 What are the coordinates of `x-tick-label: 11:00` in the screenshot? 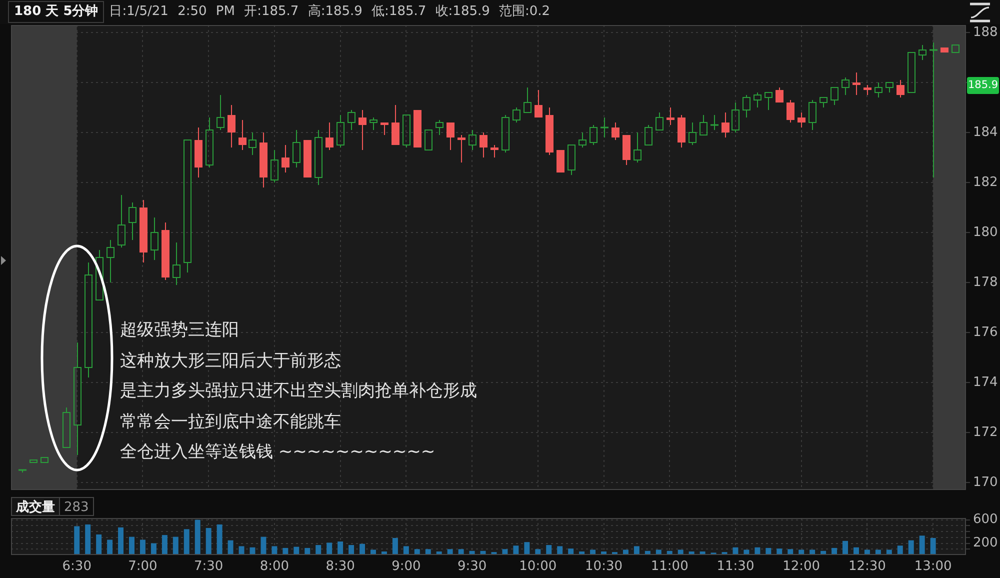 It's located at (669, 566).